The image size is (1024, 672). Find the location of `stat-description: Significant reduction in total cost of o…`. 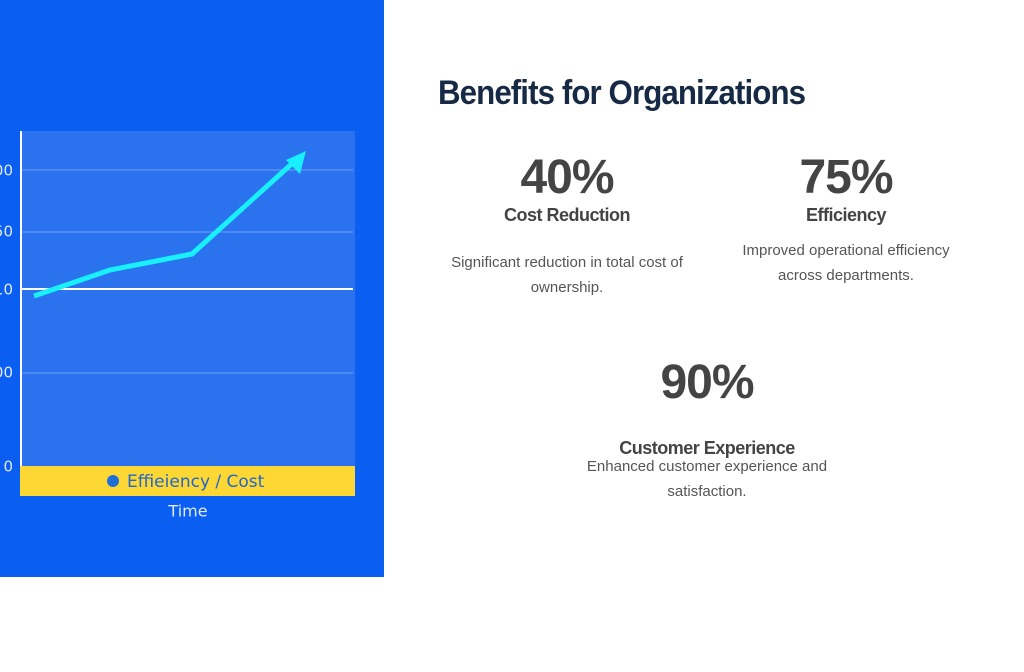

stat-description: Significant reduction in total cost of o… is located at coordinates (567, 275).